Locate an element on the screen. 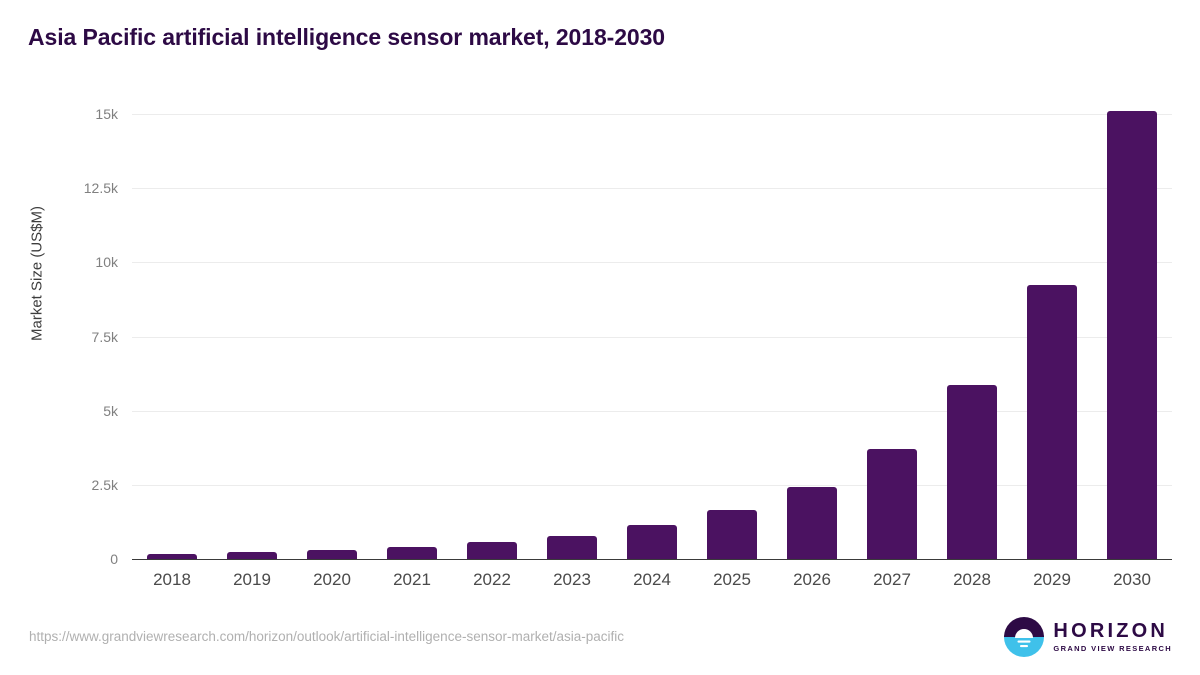 The image size is (1200, 675). y-tick-label: 5k is located at coordinates (110, 410).